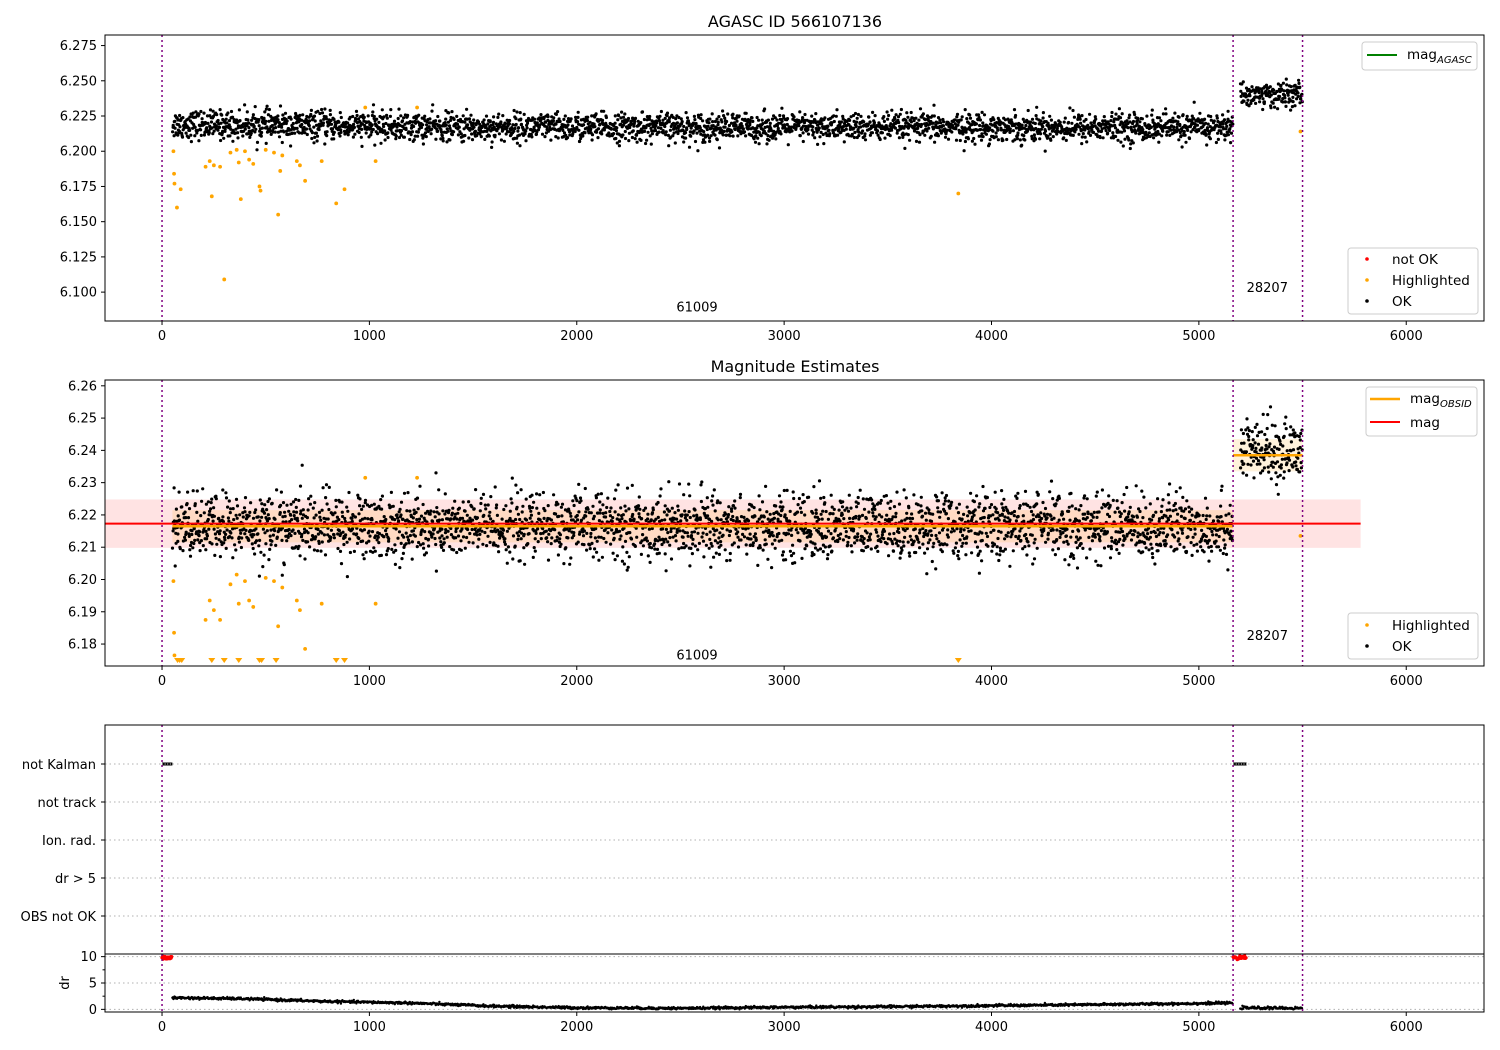 Image resolution: width=1500 pixels, height=1050 pixels. I want to click on agasc-ok-point-2012, so click(903, 137).